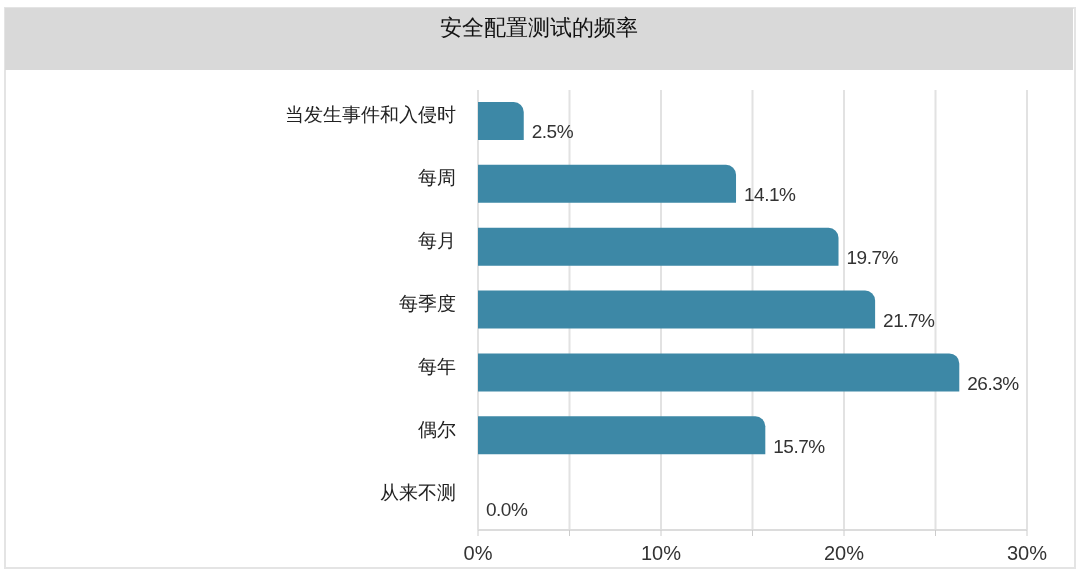 Image resolution: width=1080 pixels, height=571 pixels. I want to click on y-tick-label: 每季度, so click(427, 303).